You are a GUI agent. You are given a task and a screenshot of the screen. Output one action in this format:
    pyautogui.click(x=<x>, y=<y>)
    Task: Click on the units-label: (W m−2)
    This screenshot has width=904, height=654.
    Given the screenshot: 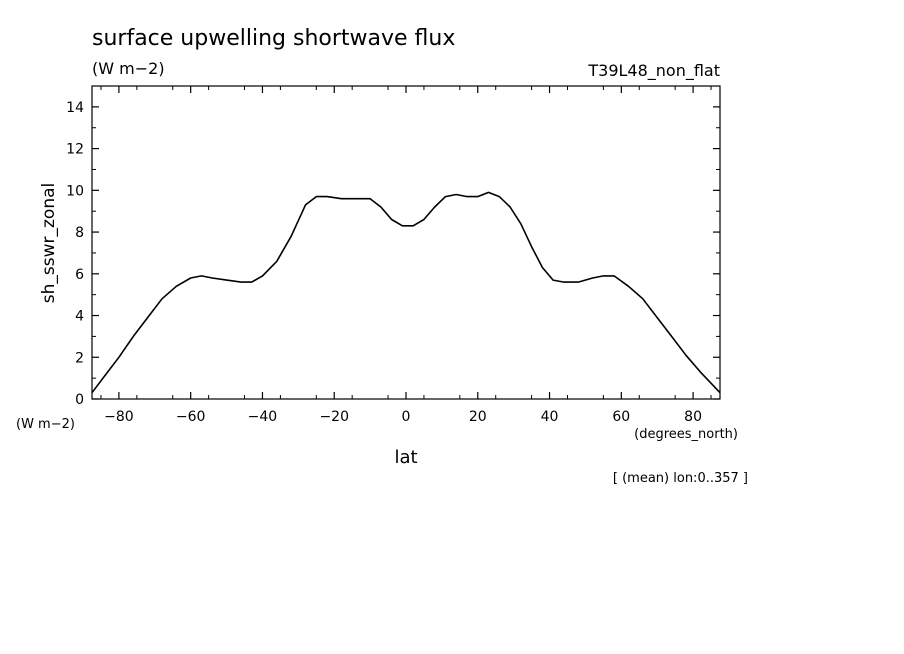 What is the action you would take?
    pyautogui.click(x=128, y=68)
    